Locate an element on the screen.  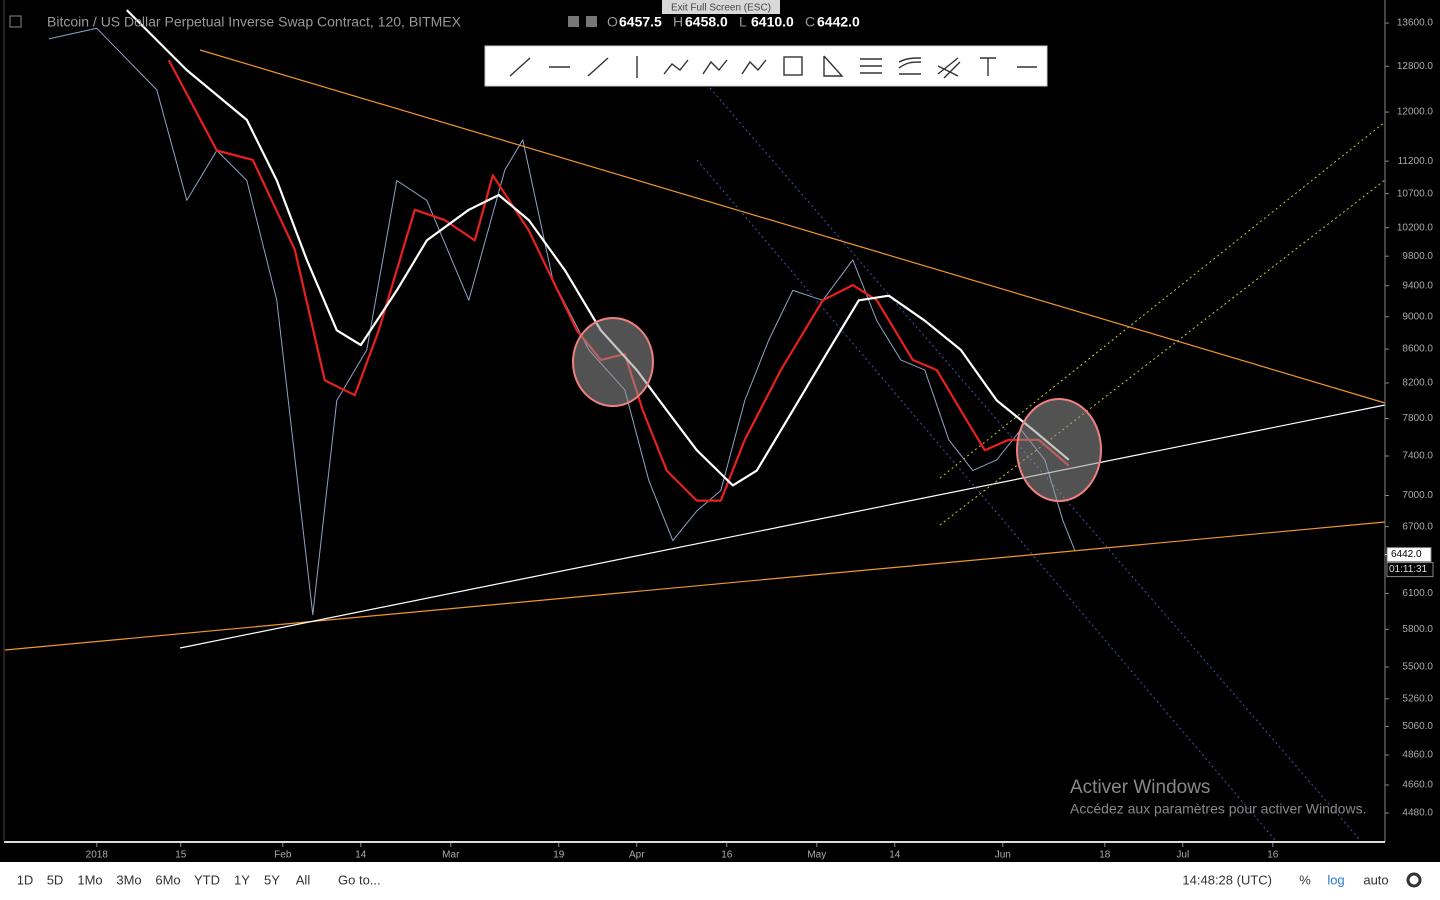
x-tick-label: May is located at coordinates (816, 855).